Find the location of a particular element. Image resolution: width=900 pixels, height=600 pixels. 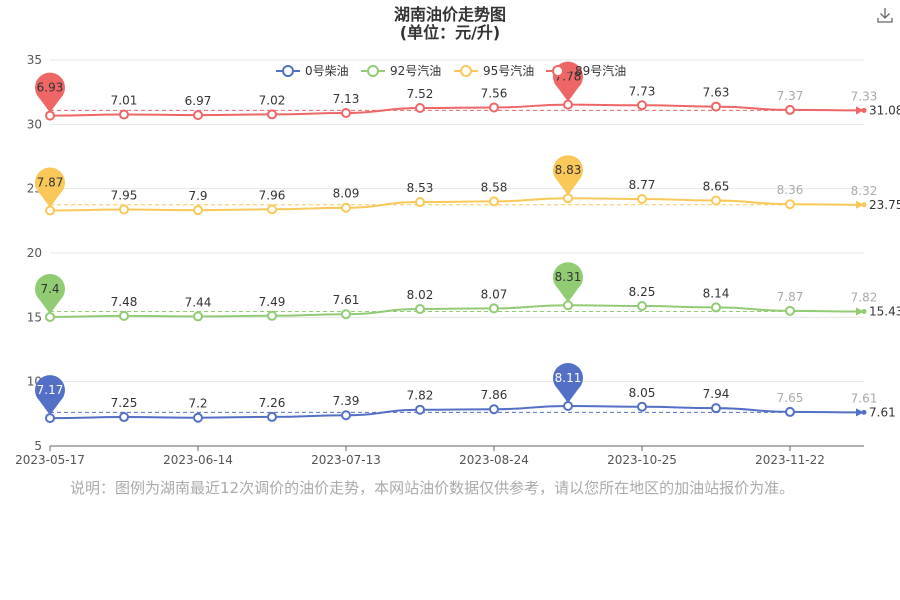

data-label: 7.52 is located at coordinates (420, 94).